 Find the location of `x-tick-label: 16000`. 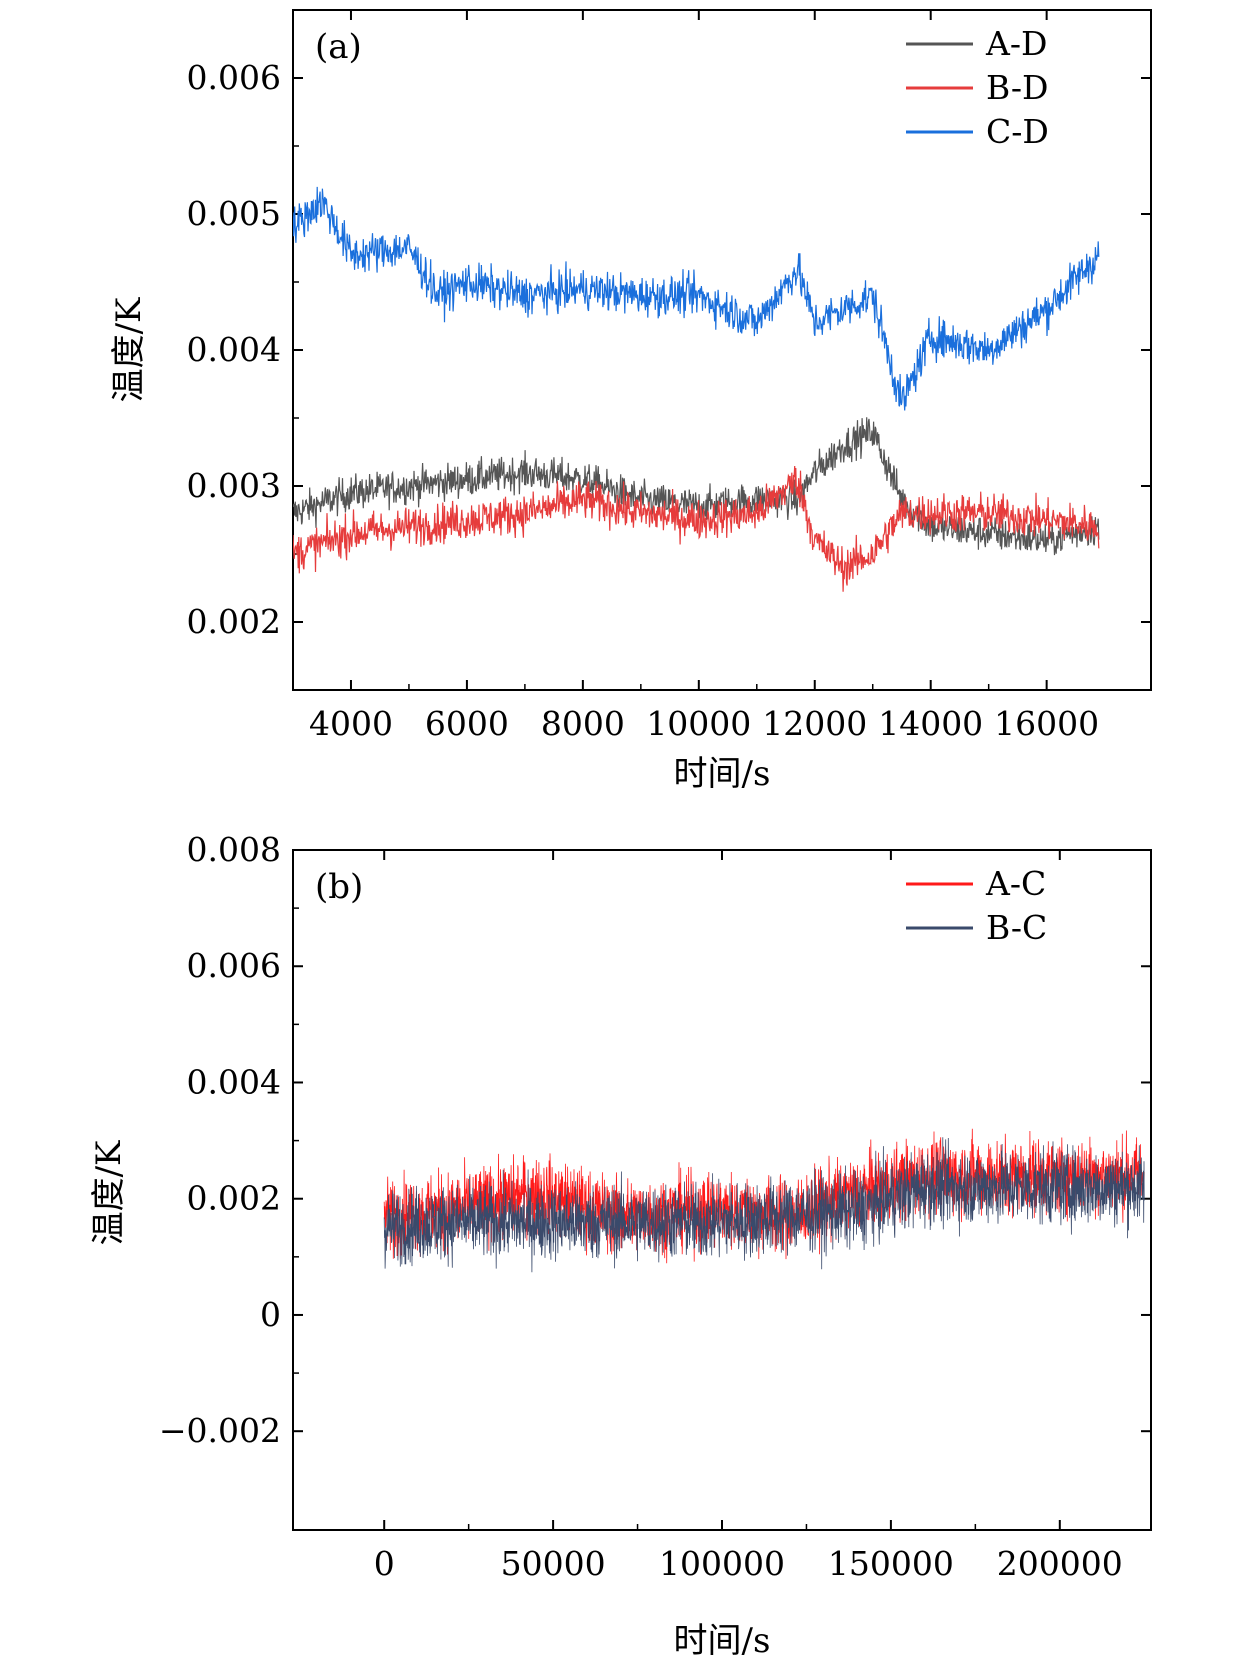

x-tick-label: 16000 is located at coordinates (1046, 723).